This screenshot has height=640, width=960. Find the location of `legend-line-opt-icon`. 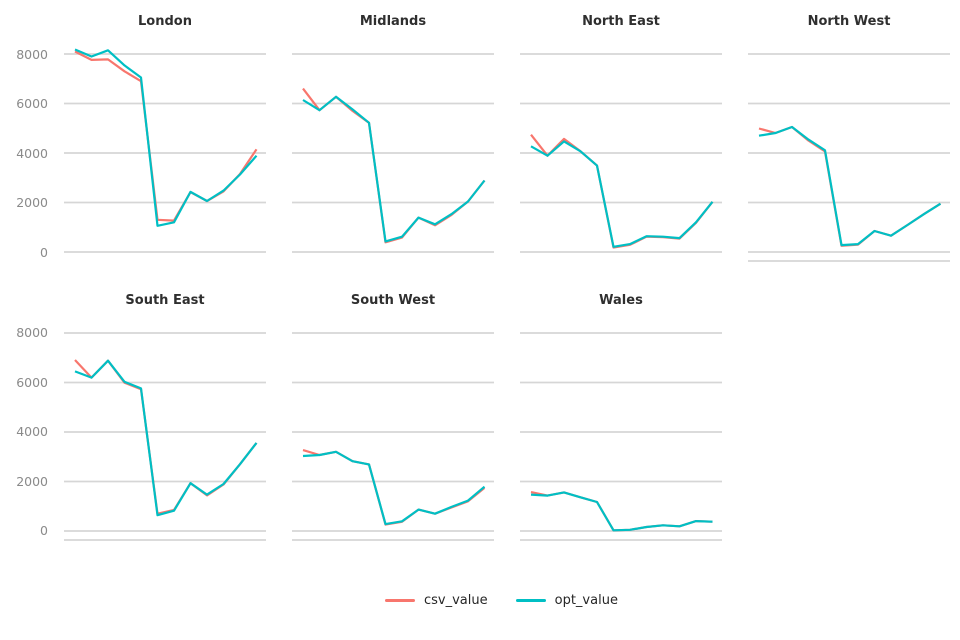

legend-line-opt-icon is located at coordinates (530, 600).